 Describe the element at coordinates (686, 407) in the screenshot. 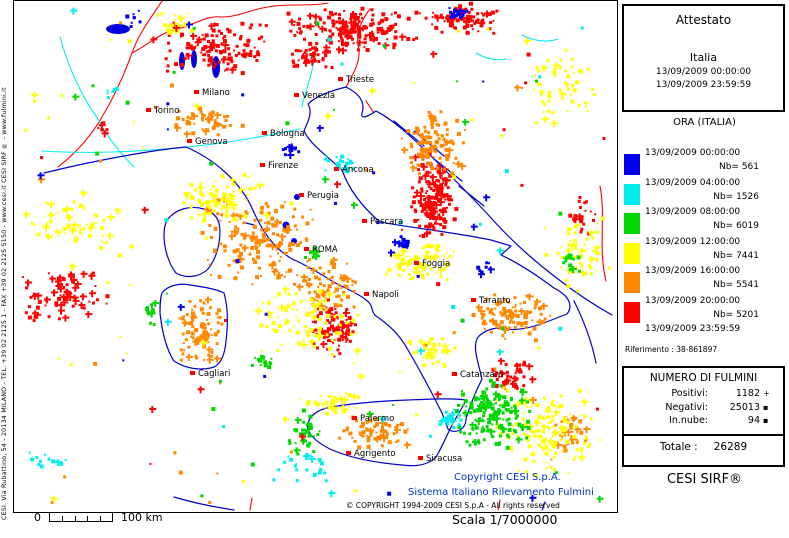

I see `counts-row-label: Negativi:` at that location.